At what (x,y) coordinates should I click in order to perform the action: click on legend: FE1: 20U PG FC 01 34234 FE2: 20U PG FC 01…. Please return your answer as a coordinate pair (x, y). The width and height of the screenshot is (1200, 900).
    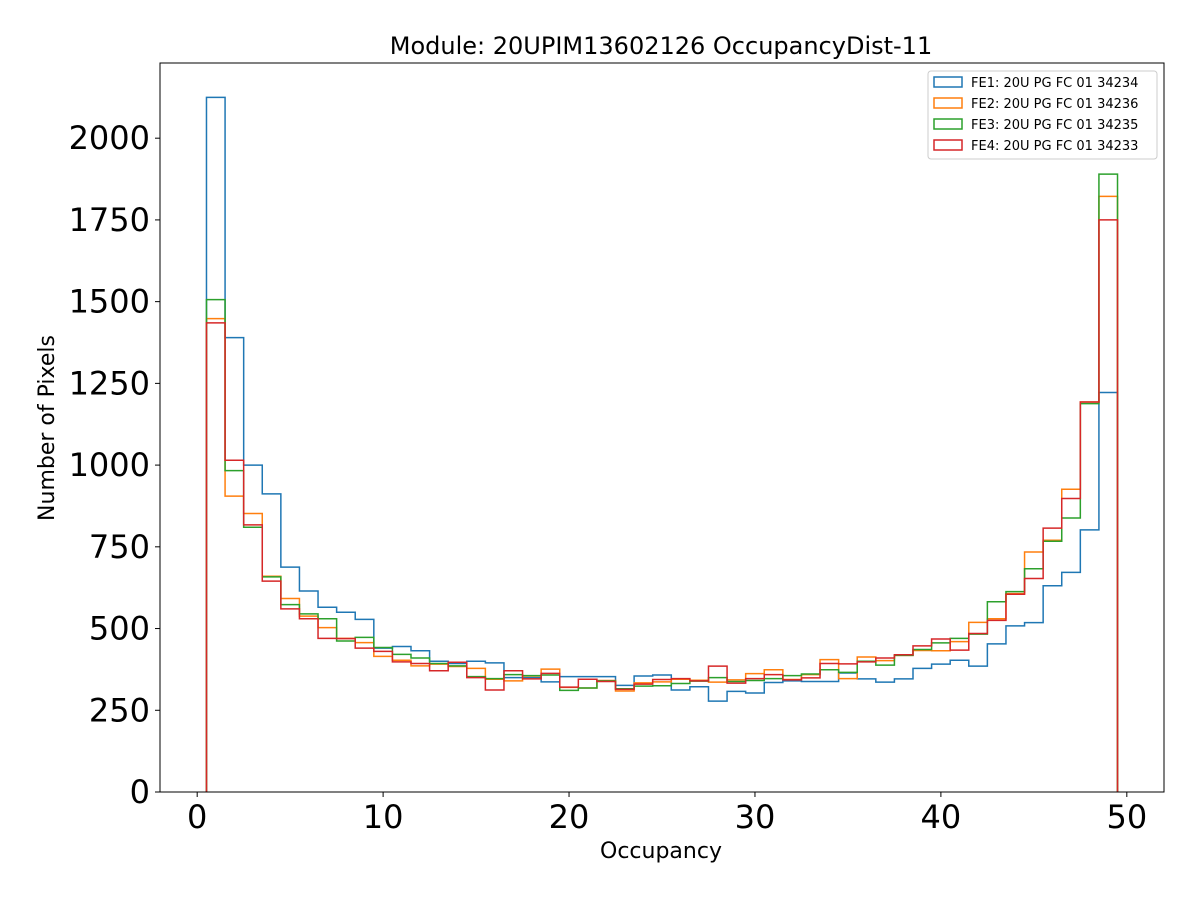
    Looking at the image, I should click on (1042, 115).